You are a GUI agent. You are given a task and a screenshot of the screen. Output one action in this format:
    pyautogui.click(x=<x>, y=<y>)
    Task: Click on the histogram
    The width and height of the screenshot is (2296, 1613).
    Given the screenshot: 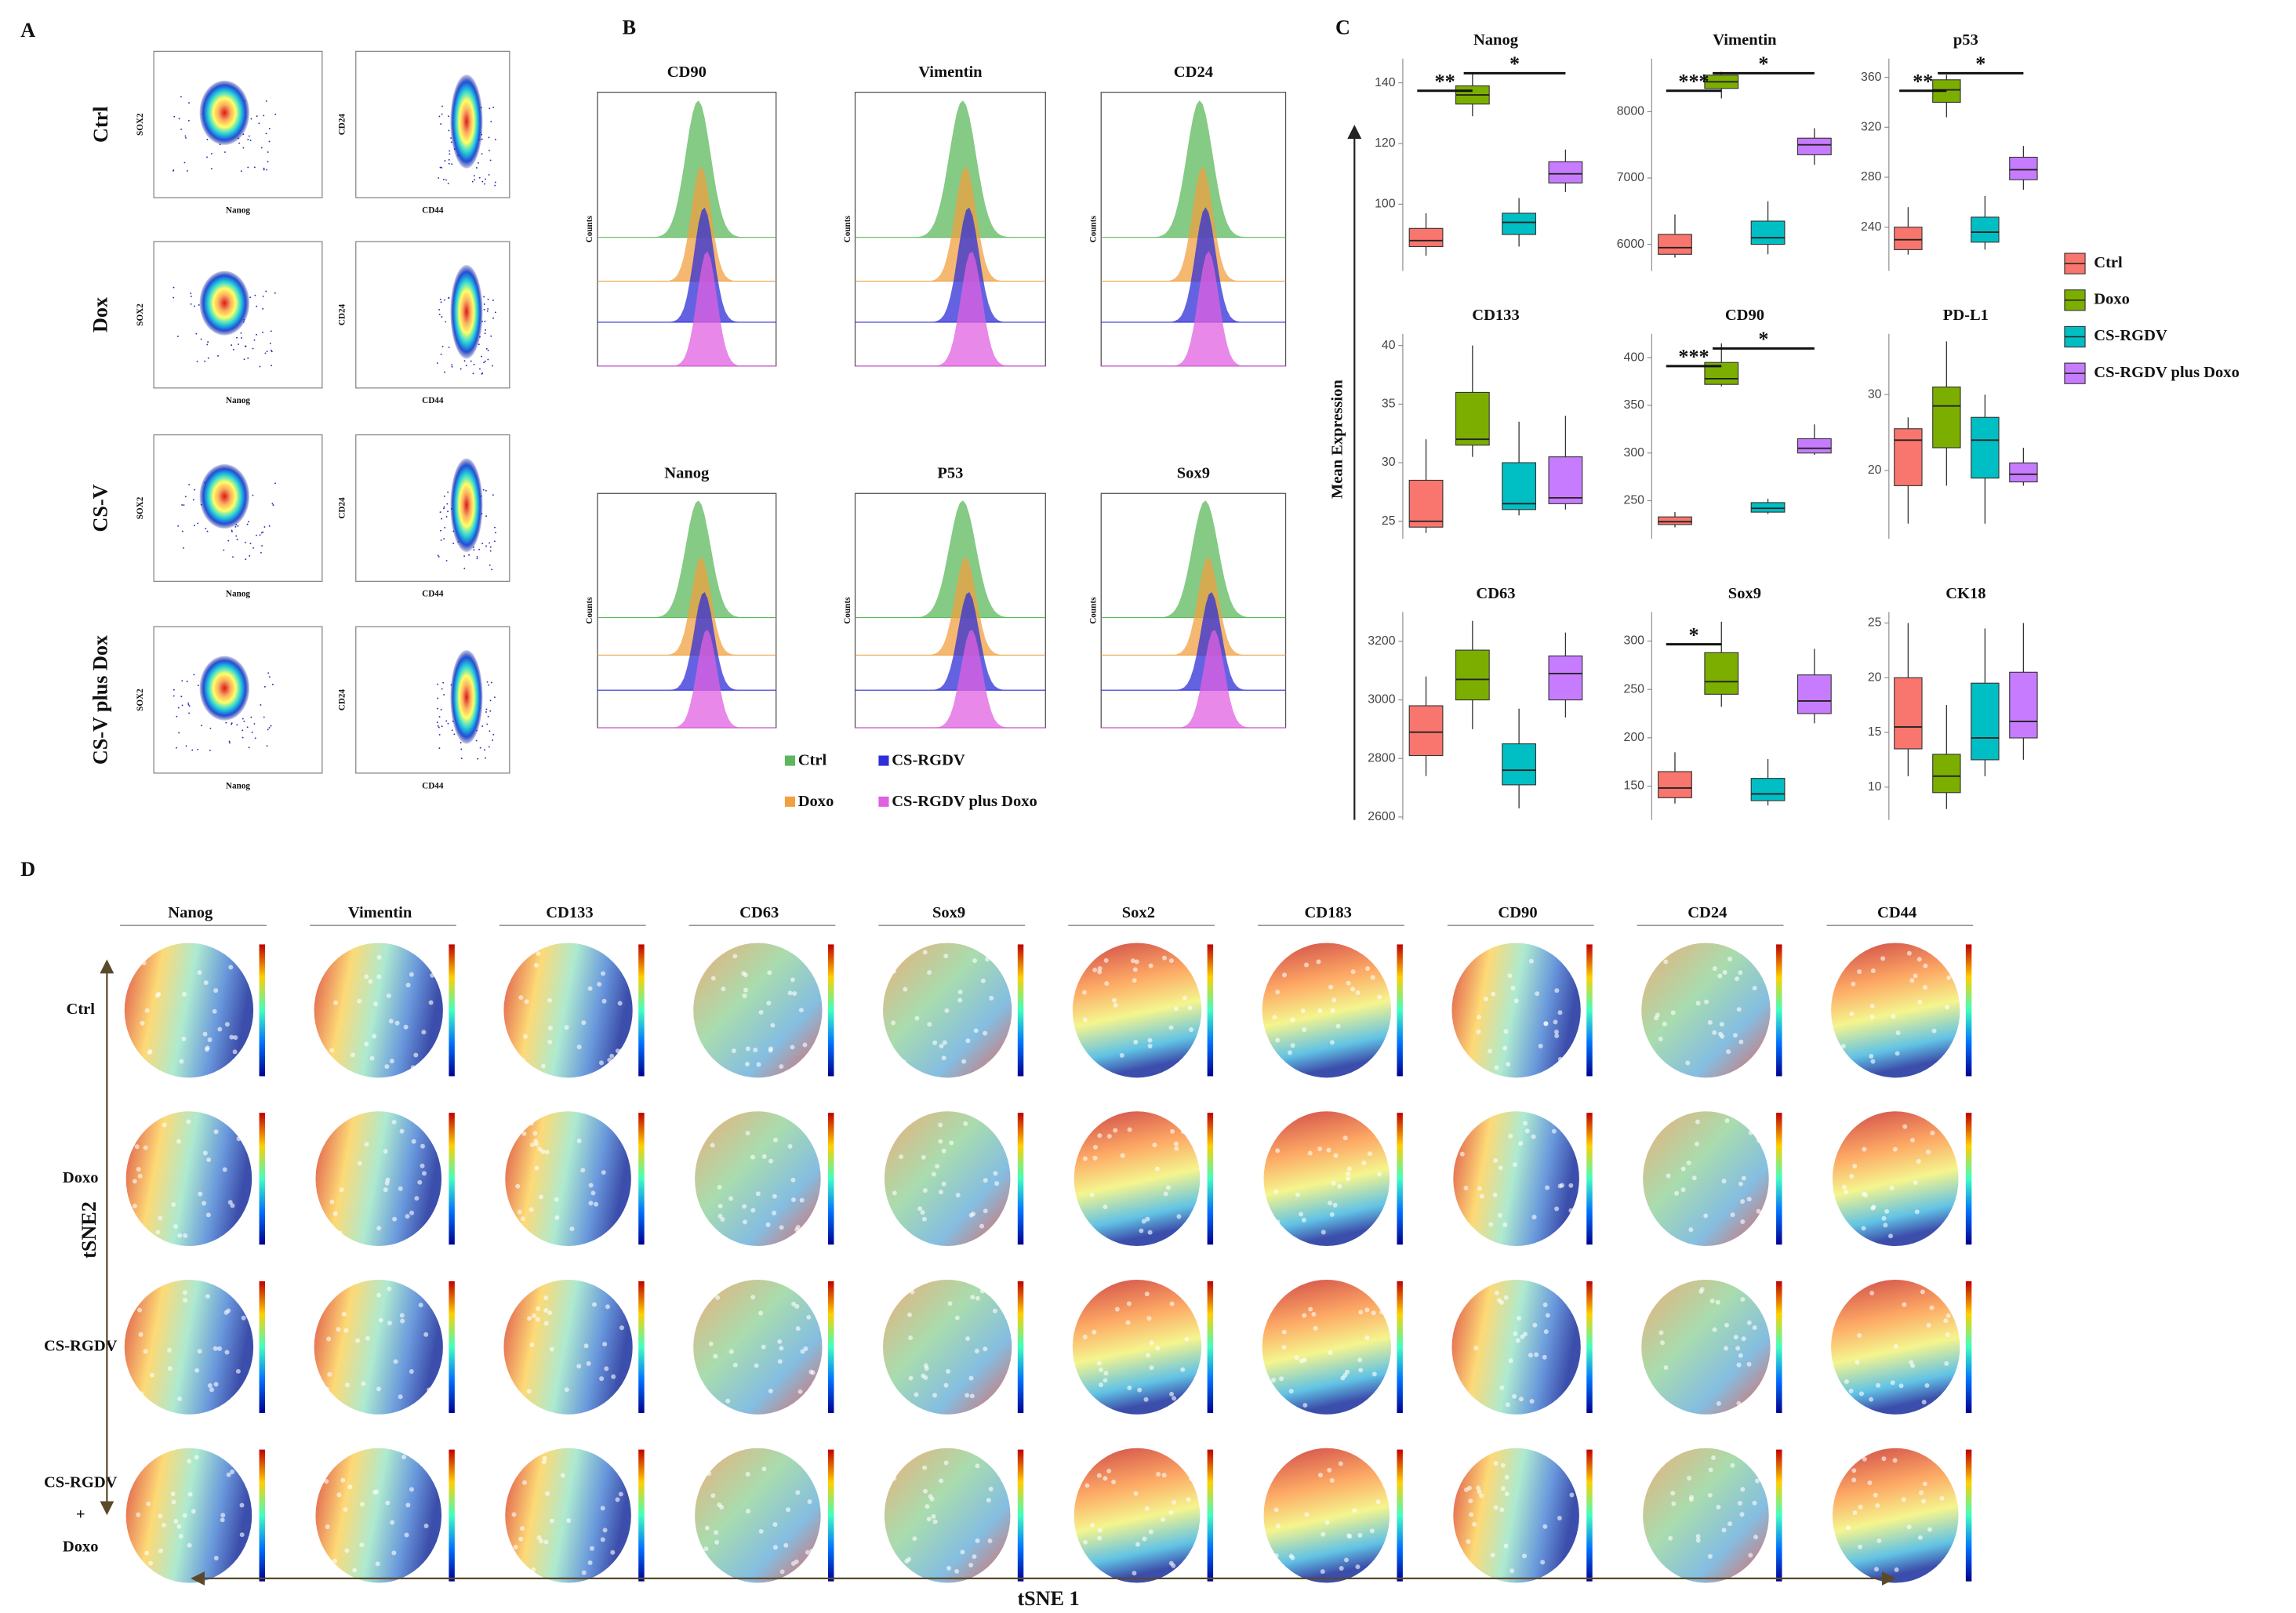 What is the action you would take?
    pyautogui.click(x=1193, y=223)
    